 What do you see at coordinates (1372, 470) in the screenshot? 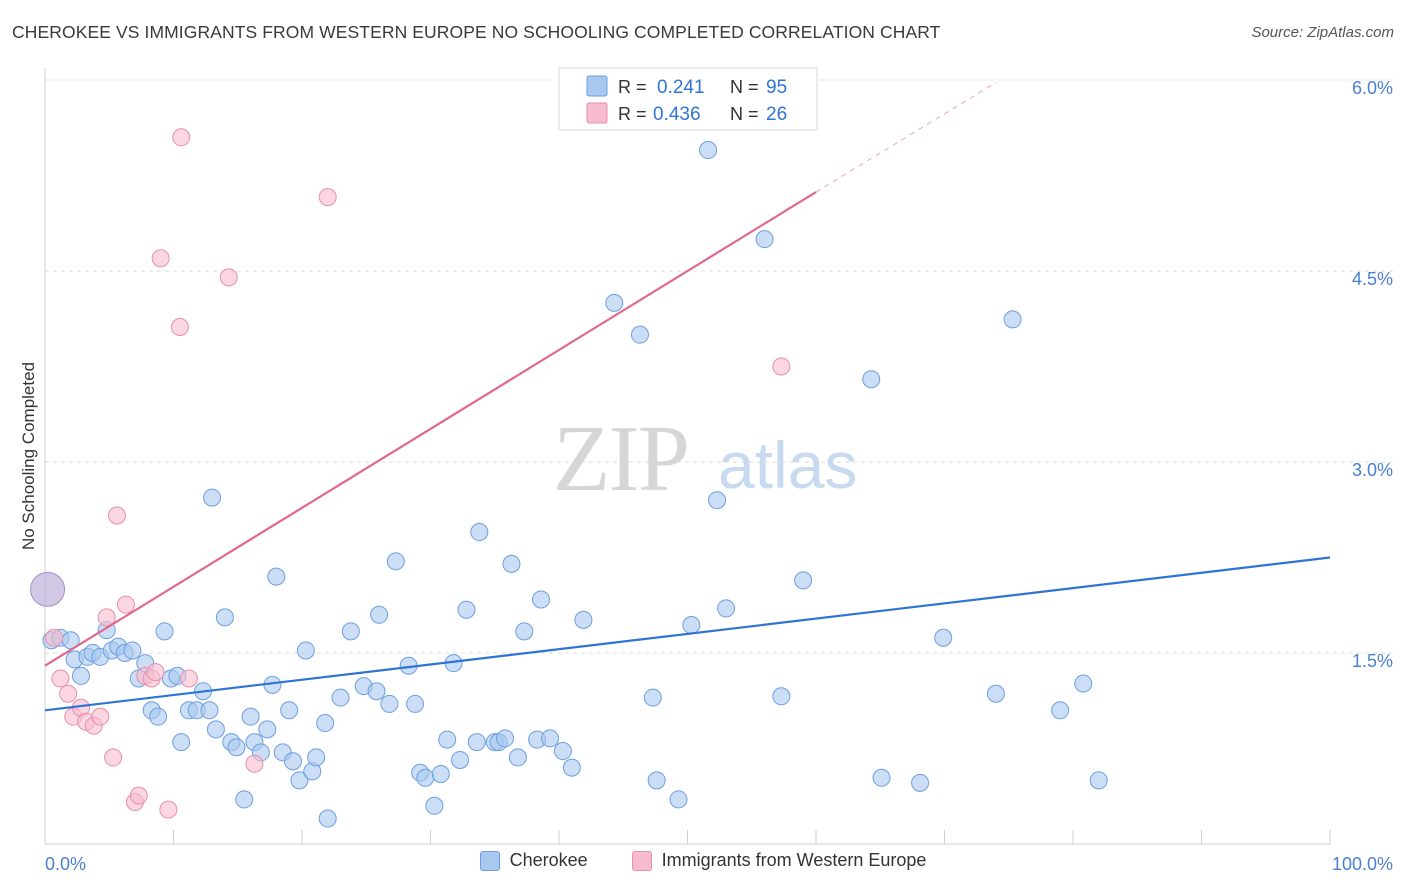
I see `y-tick-label: 3.0%` at bounding box center [1372, 470].